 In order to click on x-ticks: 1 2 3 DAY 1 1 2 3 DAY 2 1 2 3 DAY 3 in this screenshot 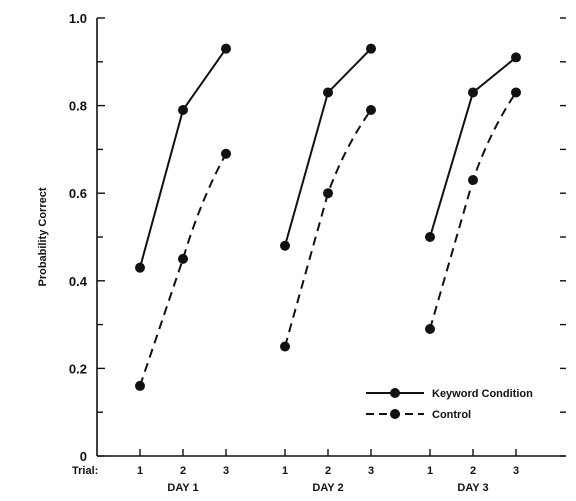, I will do `click(328, 471)`.